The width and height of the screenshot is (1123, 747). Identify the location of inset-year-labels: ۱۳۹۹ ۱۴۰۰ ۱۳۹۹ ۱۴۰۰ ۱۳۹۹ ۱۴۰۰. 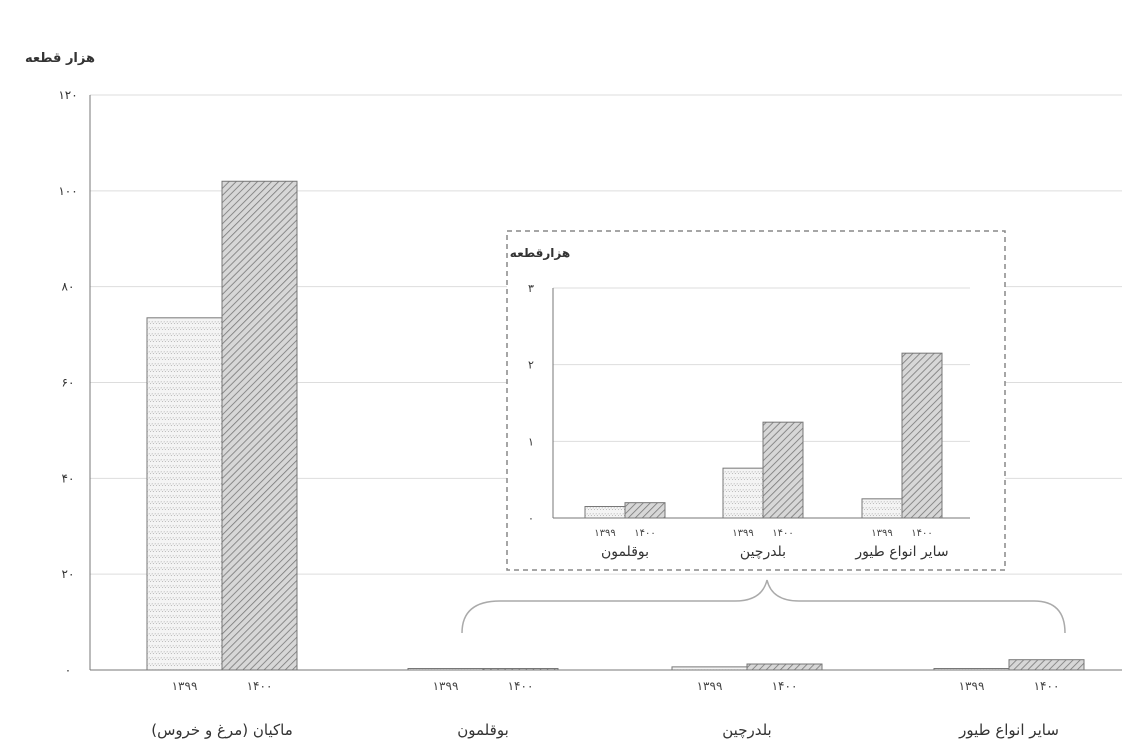
(763, 533).